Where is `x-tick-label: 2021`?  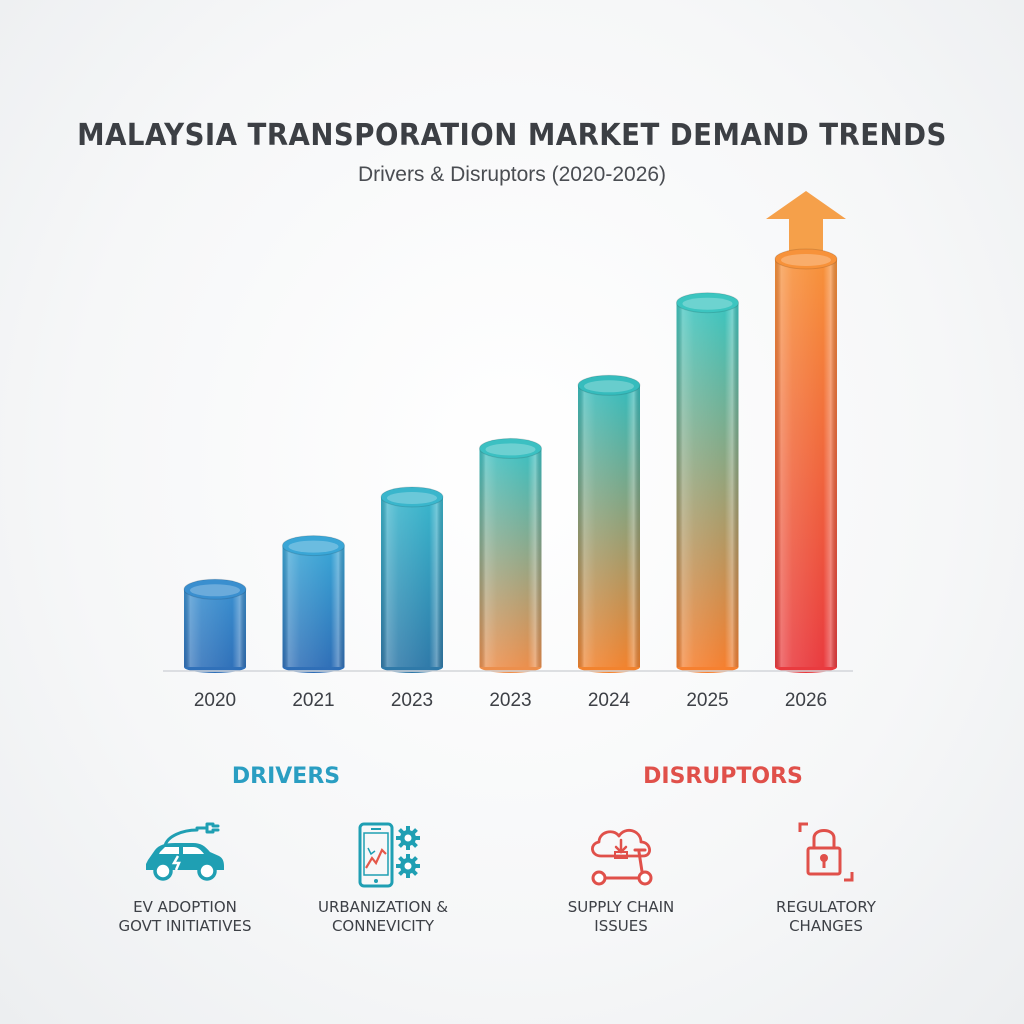 x-tick-label: 2021 is located at coordinates (313, 700).